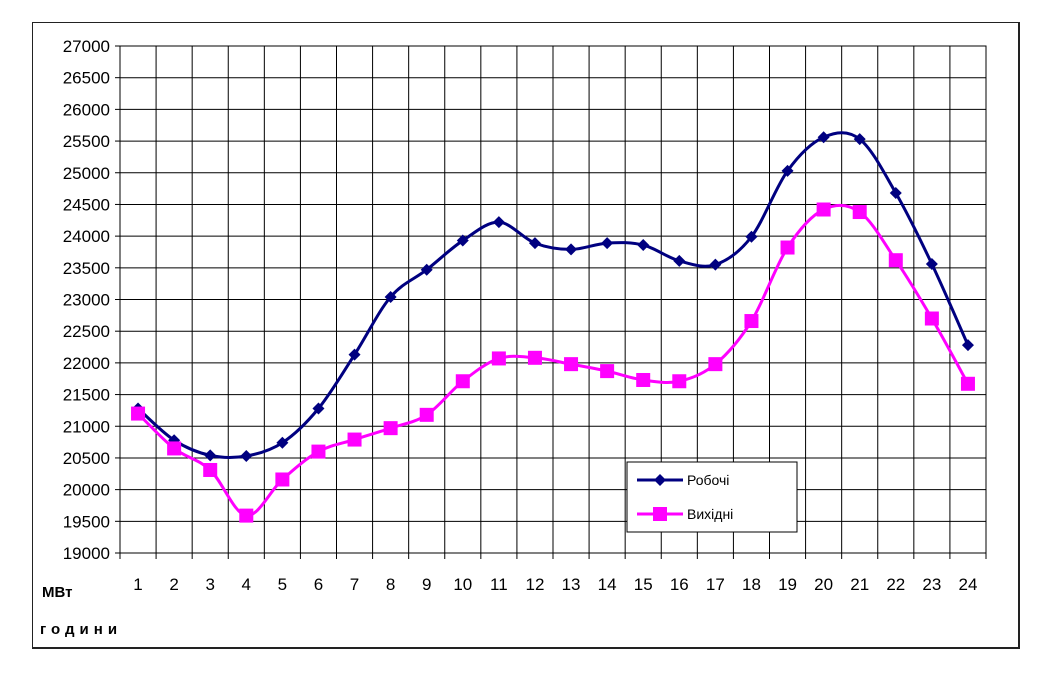 Image resolution: width=1046 pixels, height=675 pixels. What do you see at coordinates (86, 521) in the screenshot?
I see `y-tick-label: 19500` at bounding box center [86, 521].